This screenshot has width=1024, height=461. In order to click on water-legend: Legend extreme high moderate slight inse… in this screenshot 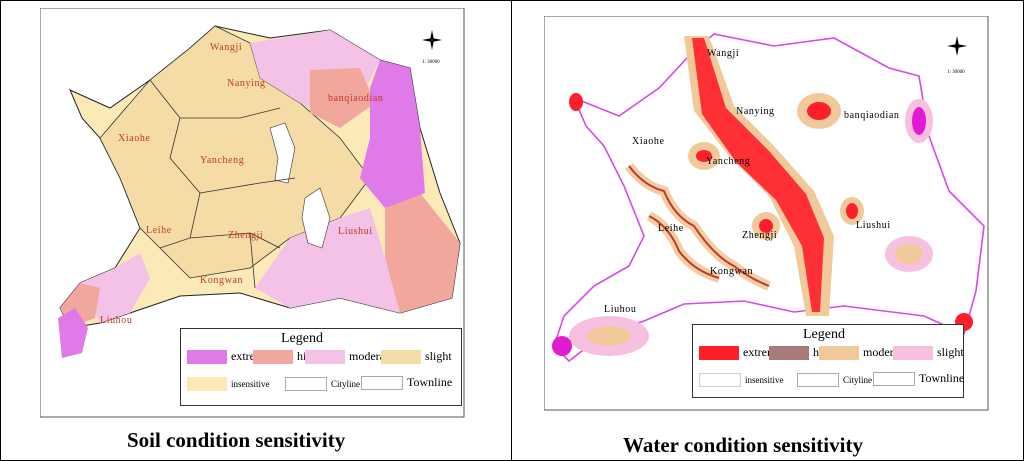, I will do `click(828, 361)`.